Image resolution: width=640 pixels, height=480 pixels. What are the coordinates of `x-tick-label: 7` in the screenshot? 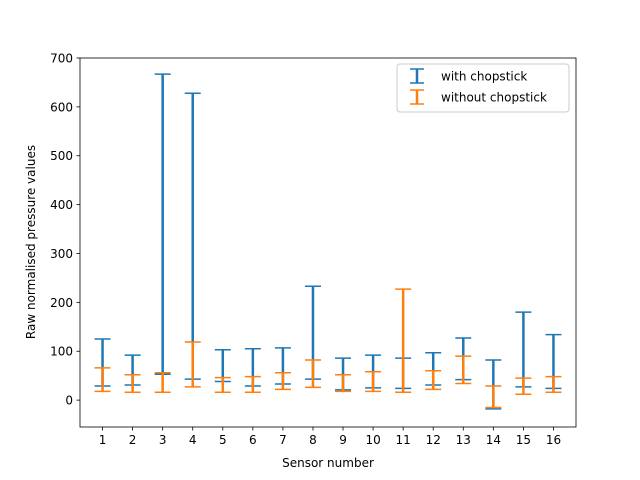 It's located at (283, 440).